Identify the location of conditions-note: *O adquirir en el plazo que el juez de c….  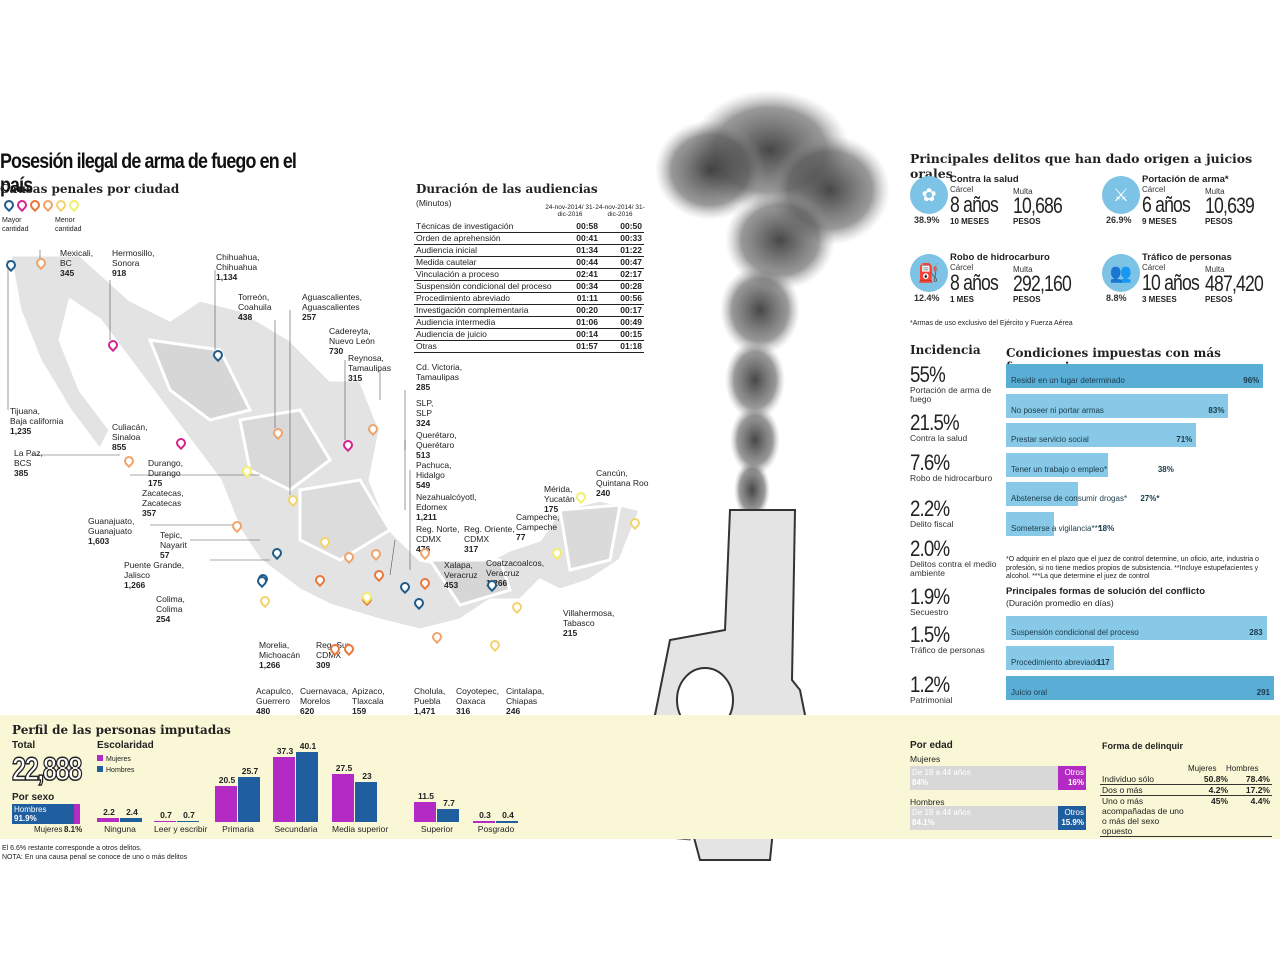
(1132, 568).